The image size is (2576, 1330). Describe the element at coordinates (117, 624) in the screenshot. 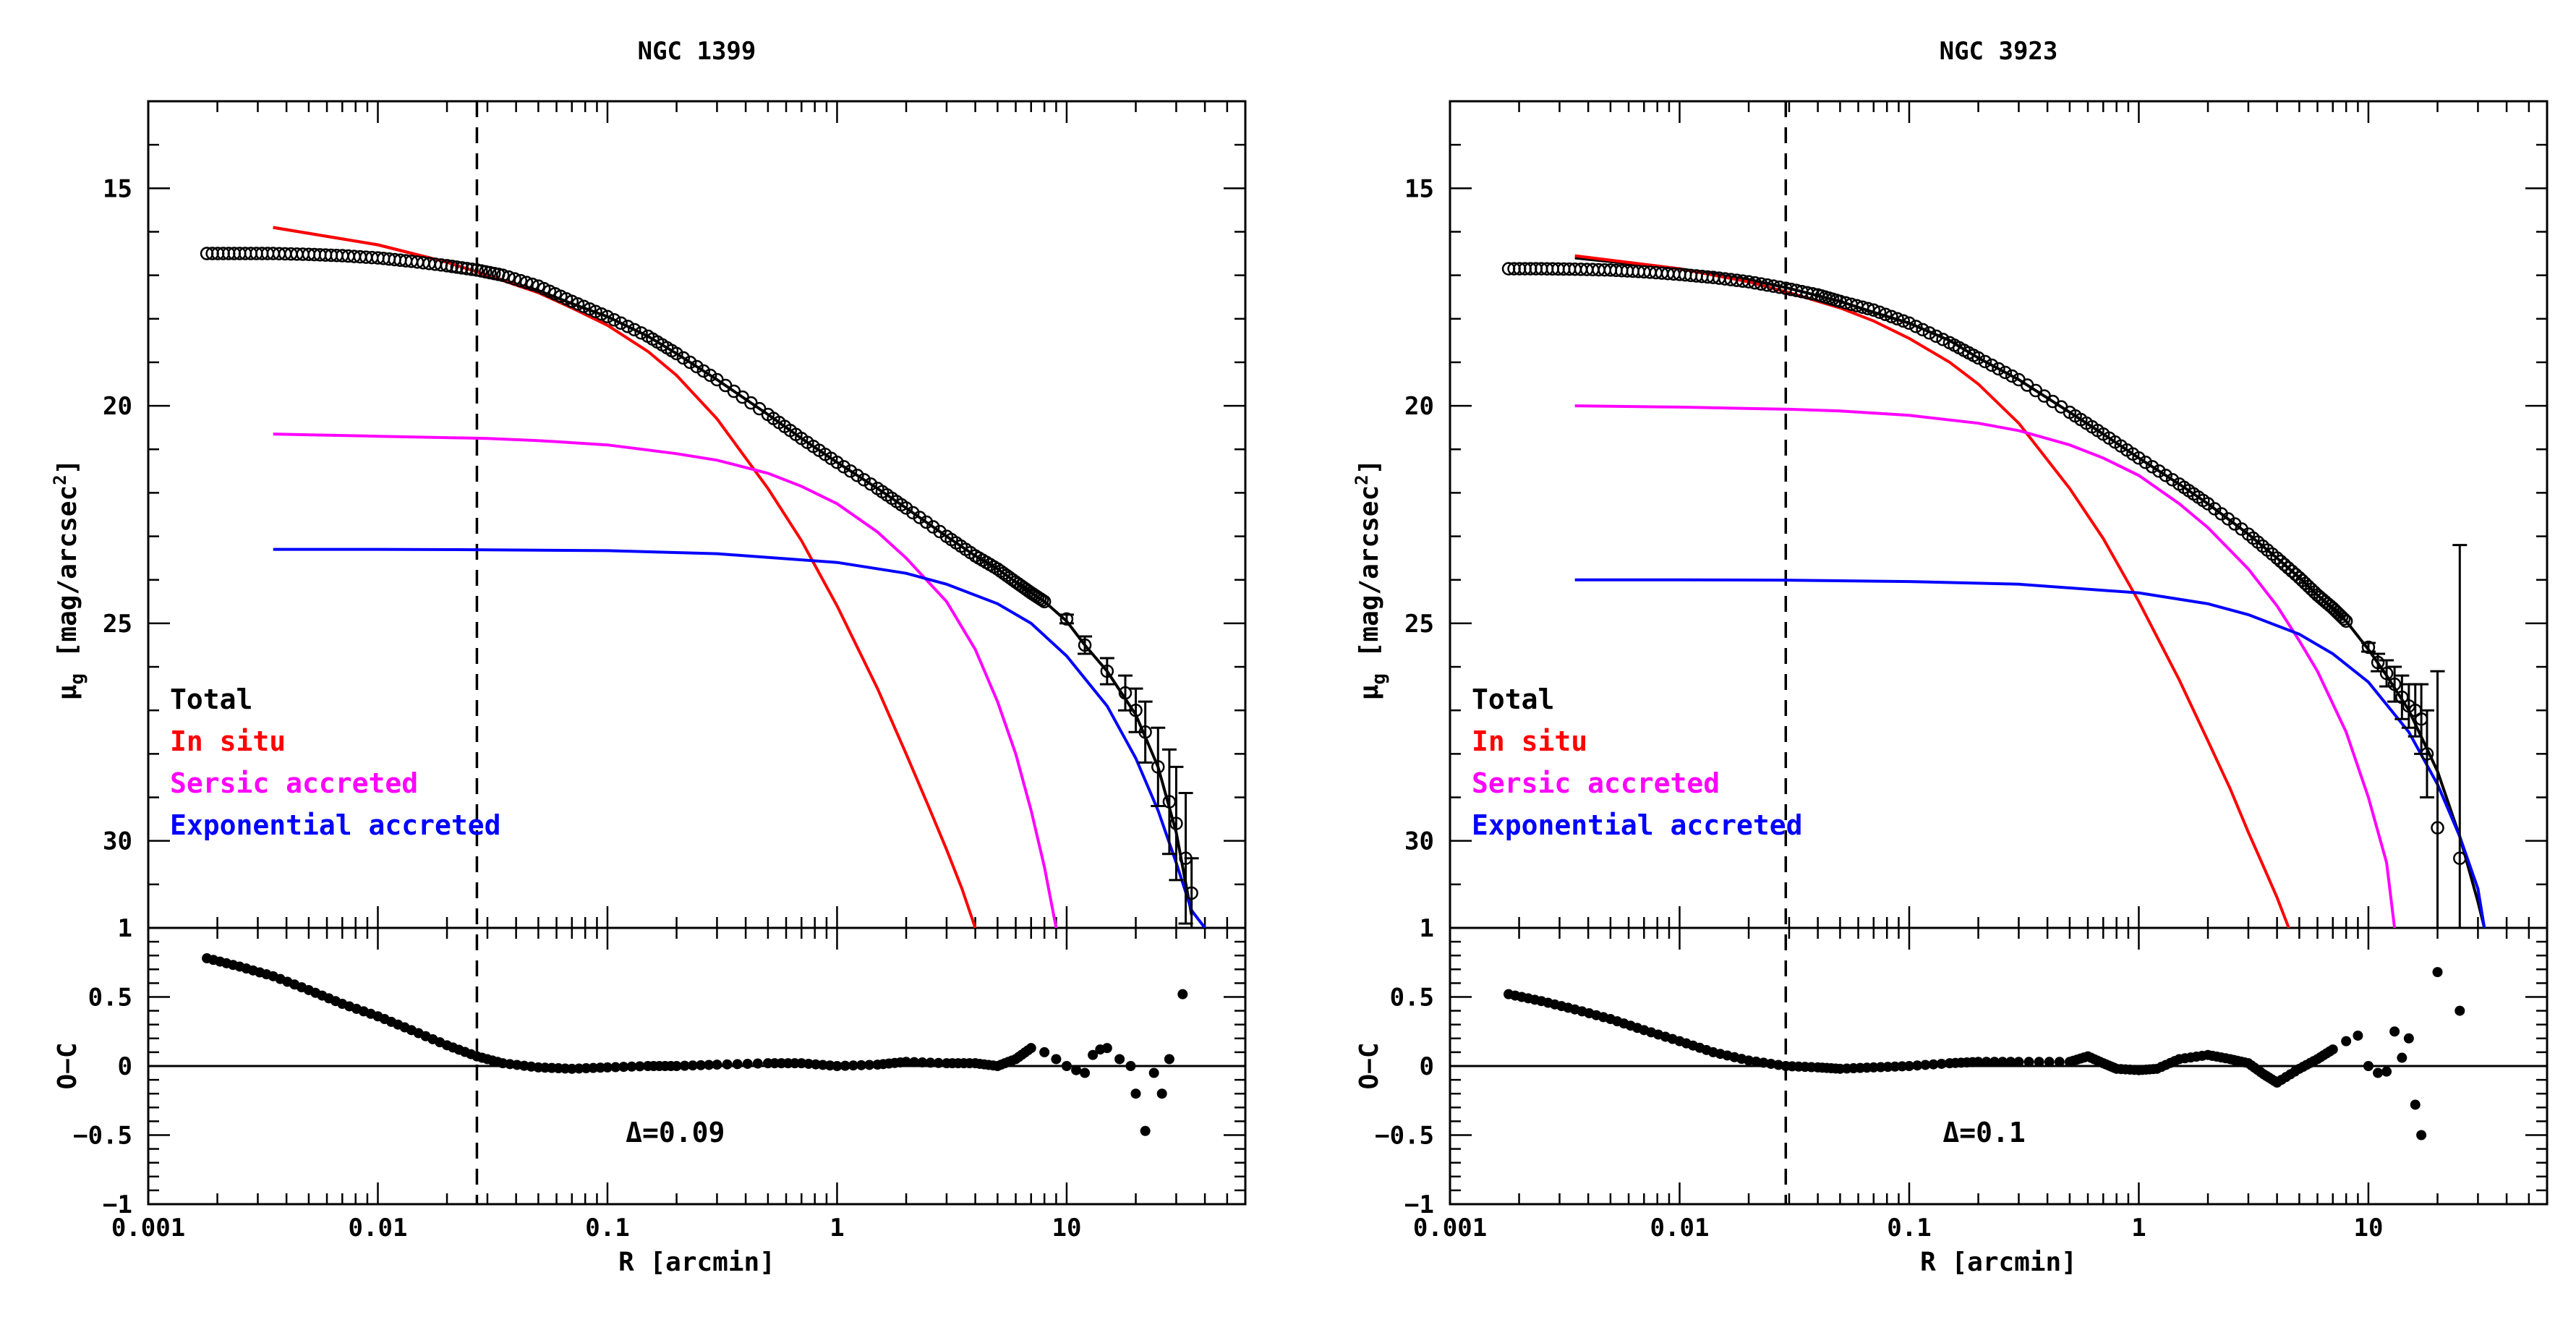

I see `y-tick-label: 25` at that location.